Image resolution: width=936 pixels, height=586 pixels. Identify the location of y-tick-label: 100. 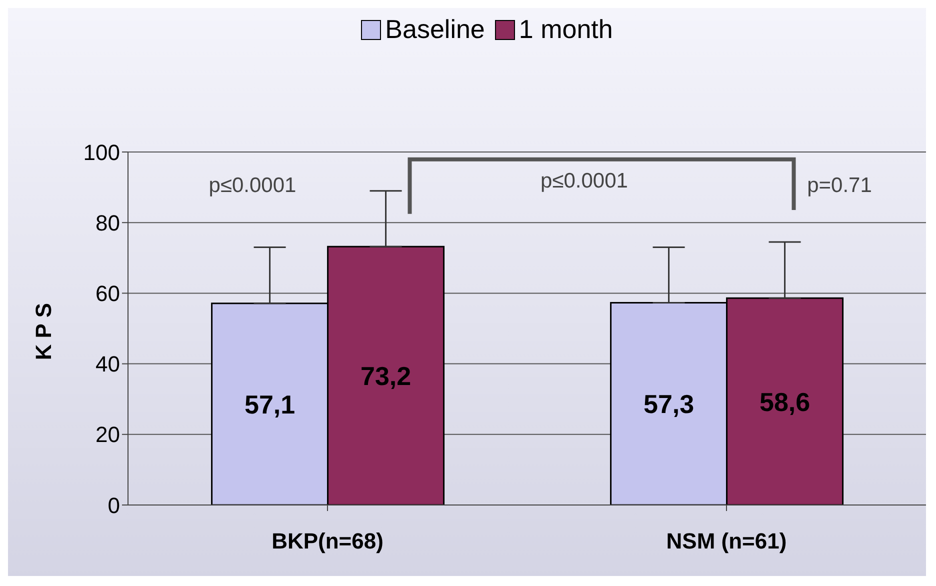
(101, 152).